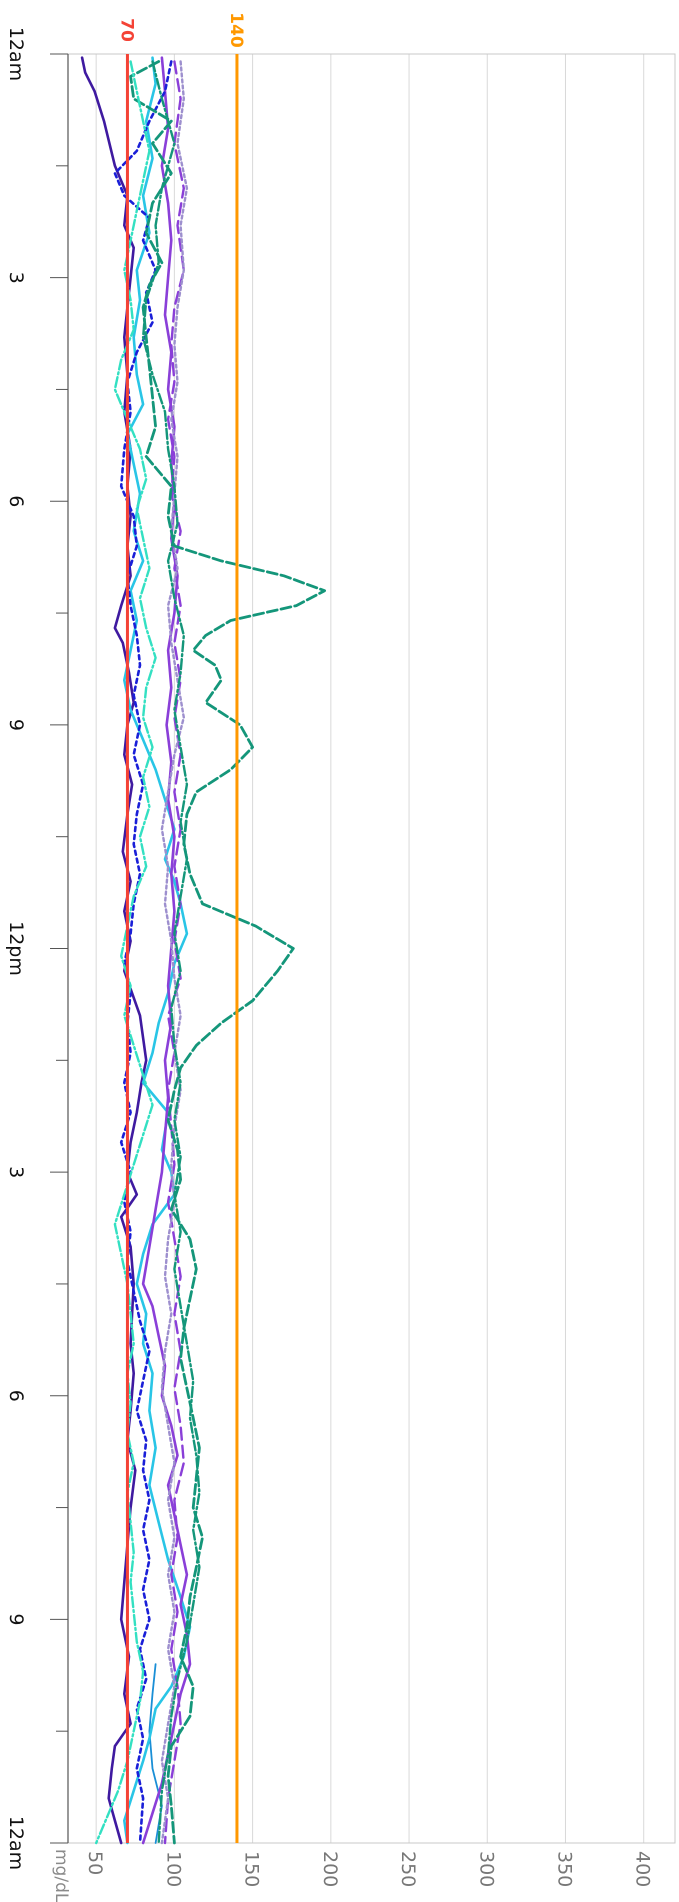 This screenshot has height=1902, width=679. Describe the element at coordinates (59, 948) in the screenshot. I see `axes` at that location.